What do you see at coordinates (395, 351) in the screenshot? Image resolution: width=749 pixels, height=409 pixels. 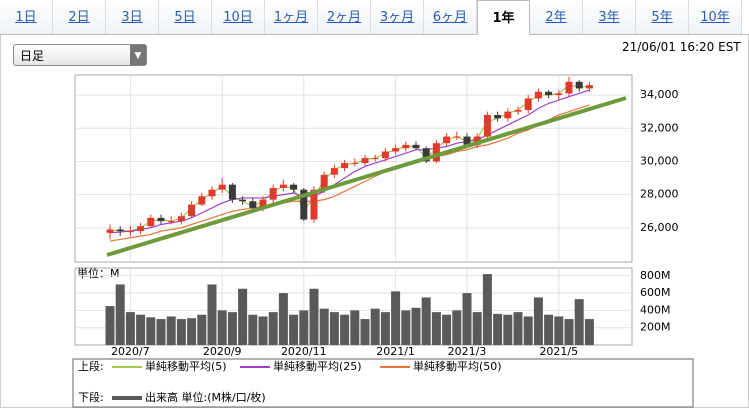 I see `x-tick-label: 2021/1` at bounding box center [395, 351].